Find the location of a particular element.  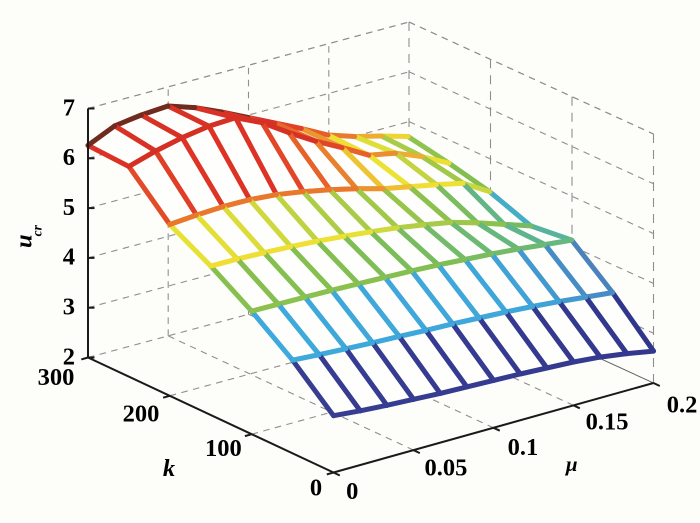

svg-text: 4 is located at coordinates (69, 257).